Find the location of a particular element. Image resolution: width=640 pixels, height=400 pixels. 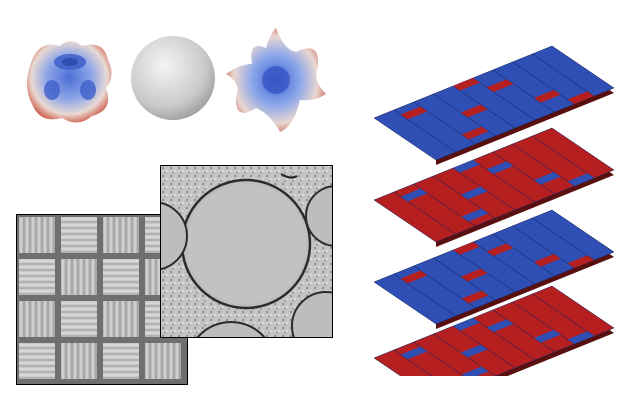

sphere-particle is located at coordinates (173, 78).